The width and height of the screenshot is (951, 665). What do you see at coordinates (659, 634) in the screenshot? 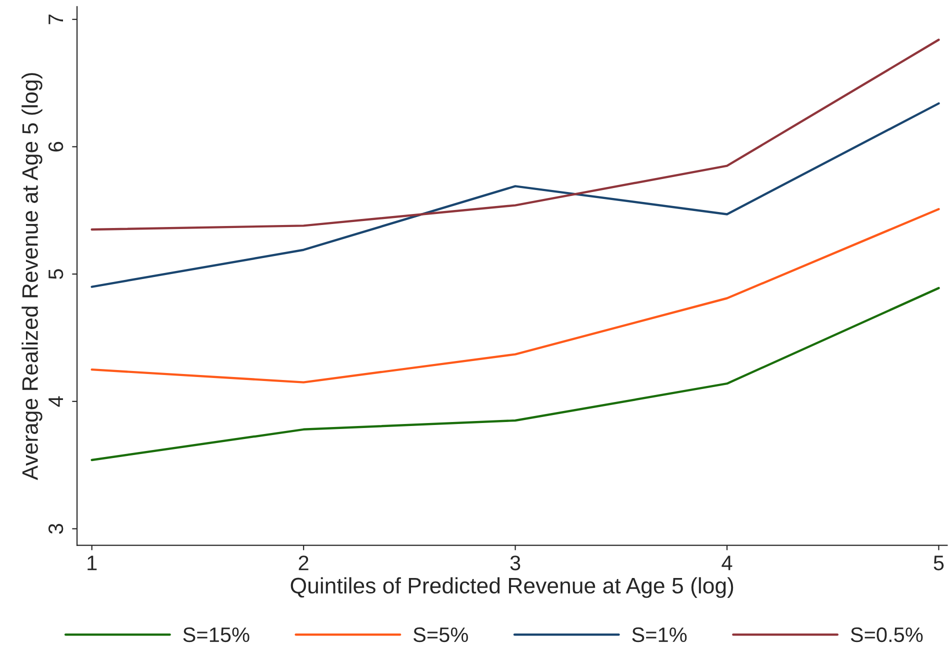
I see `legend-label: S=1%` at bounding box center [659, 634].